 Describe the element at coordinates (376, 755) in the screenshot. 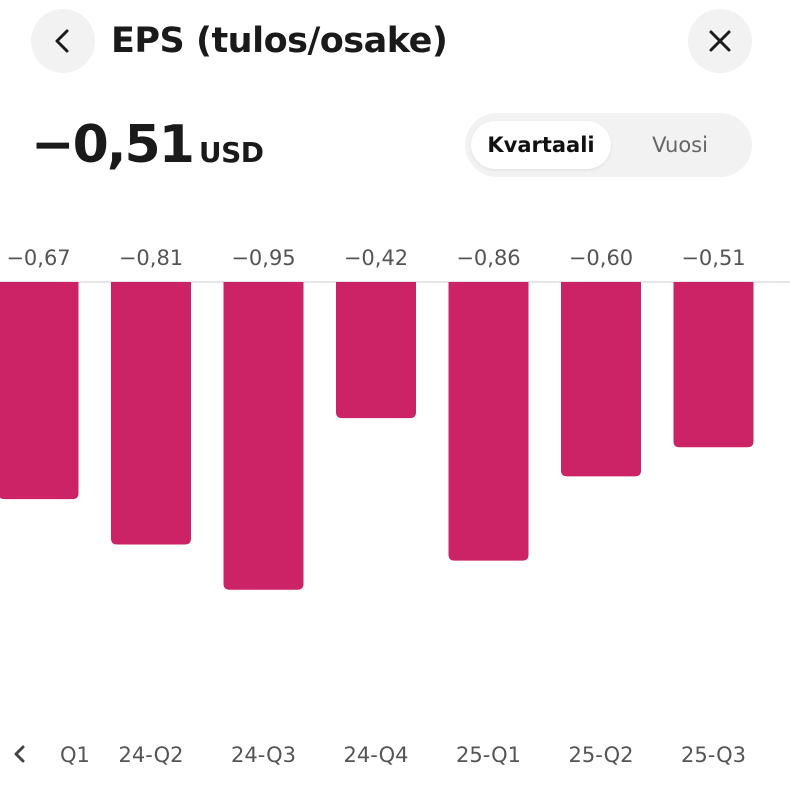

I see `x-tick-label: 24-Q4` at that location.